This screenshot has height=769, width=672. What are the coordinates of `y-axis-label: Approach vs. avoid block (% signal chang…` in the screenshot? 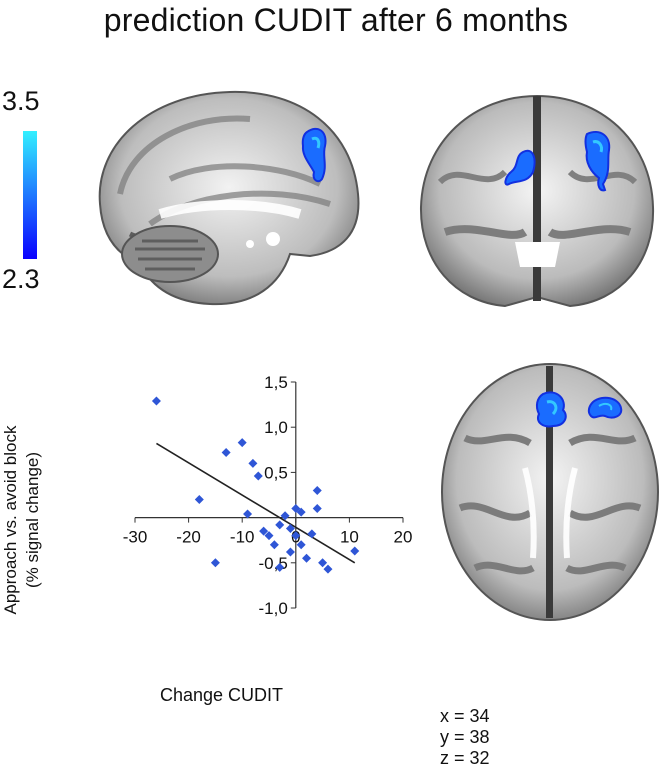 It's located at (22, 520).